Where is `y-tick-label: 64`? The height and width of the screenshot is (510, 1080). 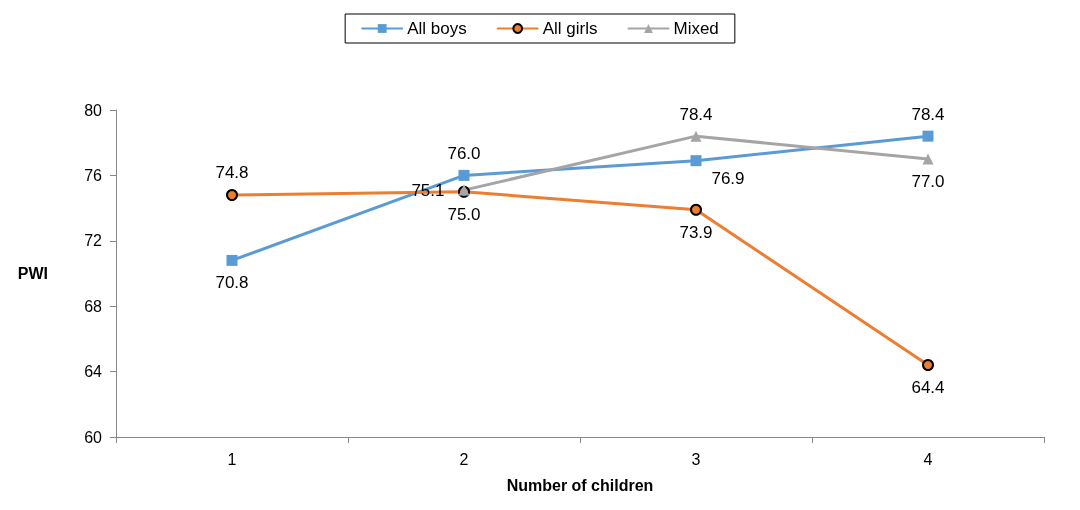
y-tick-label: 64 is located at coordinates (93, 372).